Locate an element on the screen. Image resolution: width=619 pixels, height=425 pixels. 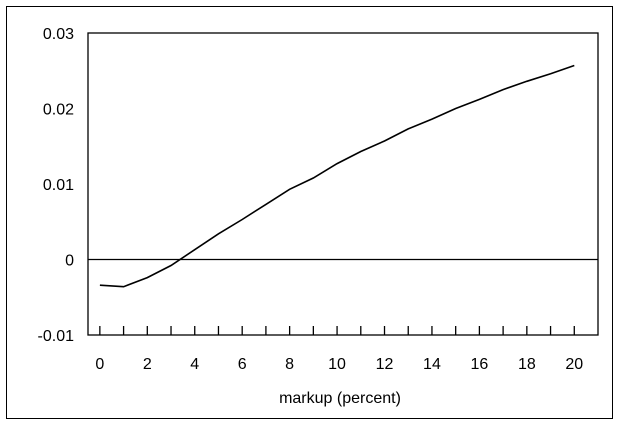
x-tick-label: 10 is located at coordinates (337, 364).